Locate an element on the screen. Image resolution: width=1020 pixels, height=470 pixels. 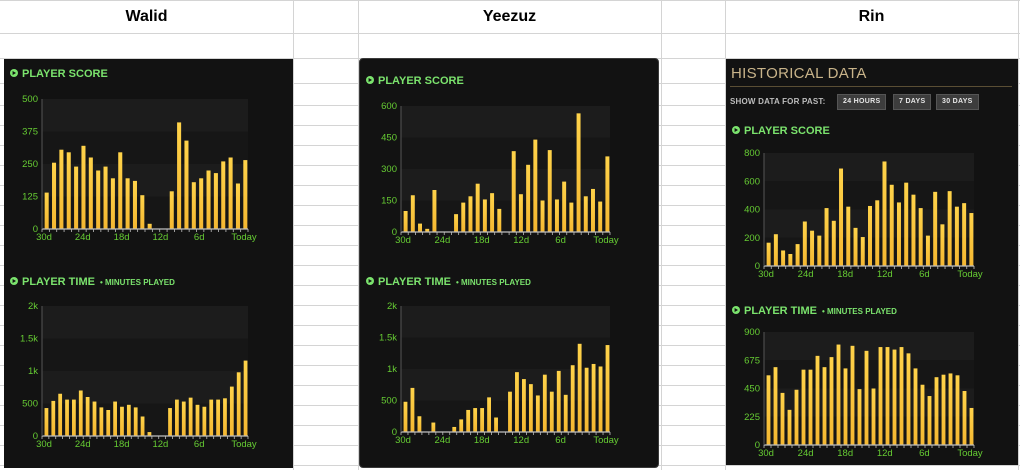
column-header-rin: Rin is located at coordinates (871, 16).